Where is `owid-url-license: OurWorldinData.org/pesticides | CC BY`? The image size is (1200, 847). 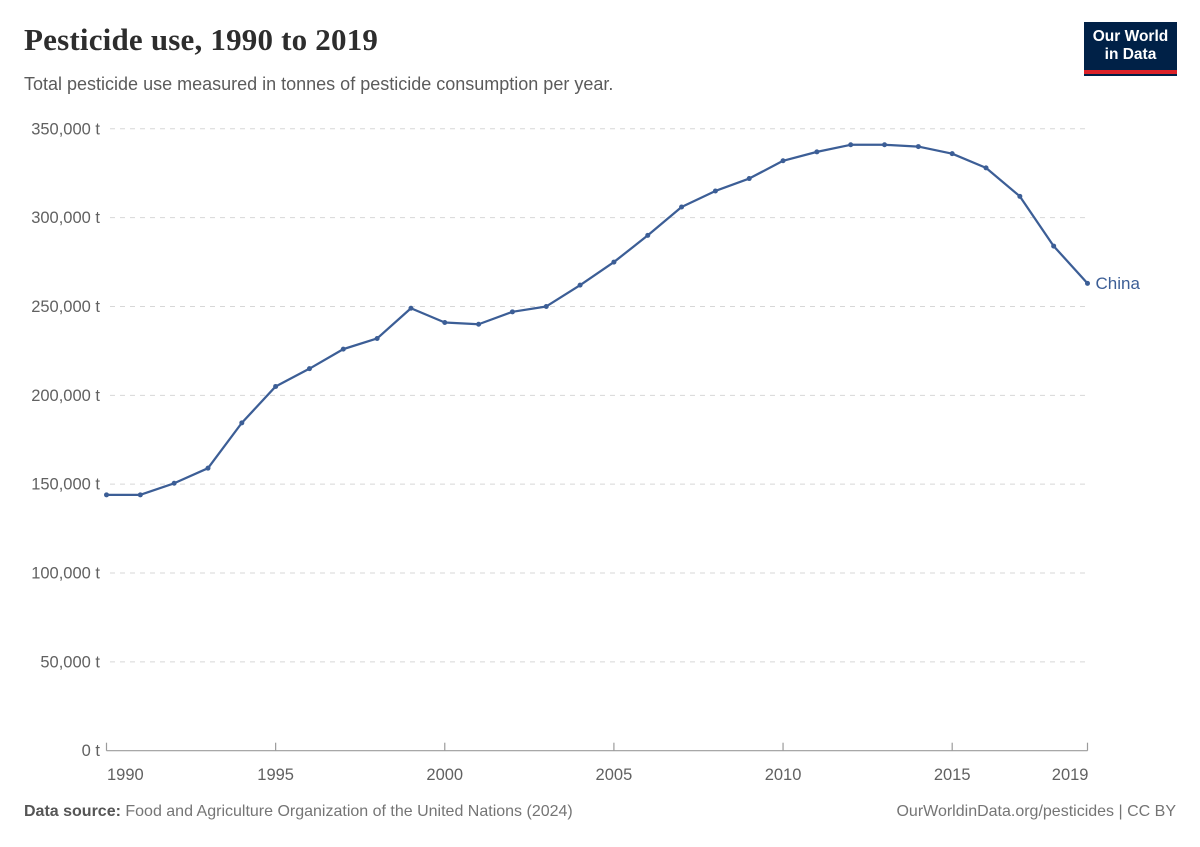 owid-url-license: OurWorldinData.org/pesticides | CC BY is located at coordinates (1036, 811).